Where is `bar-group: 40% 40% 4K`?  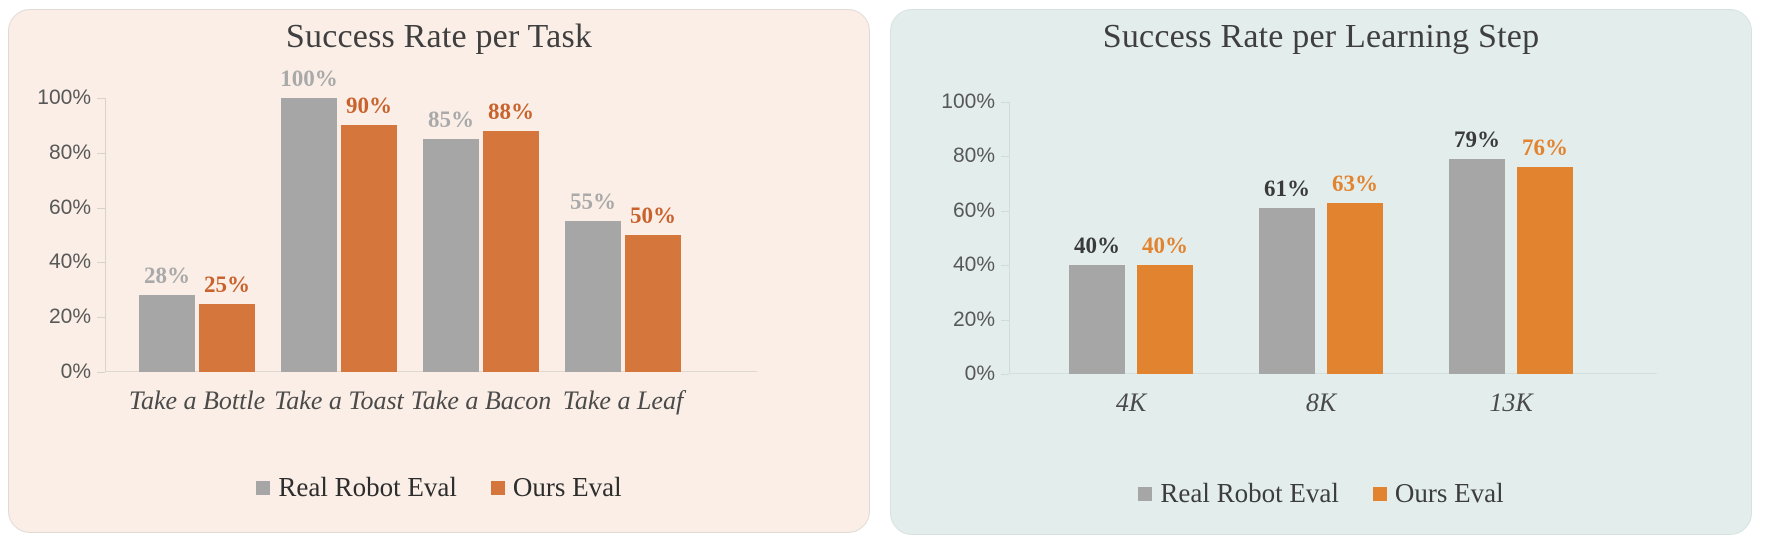 bar-group: 40% 40% 4K is located at coordinates (1131, 259).